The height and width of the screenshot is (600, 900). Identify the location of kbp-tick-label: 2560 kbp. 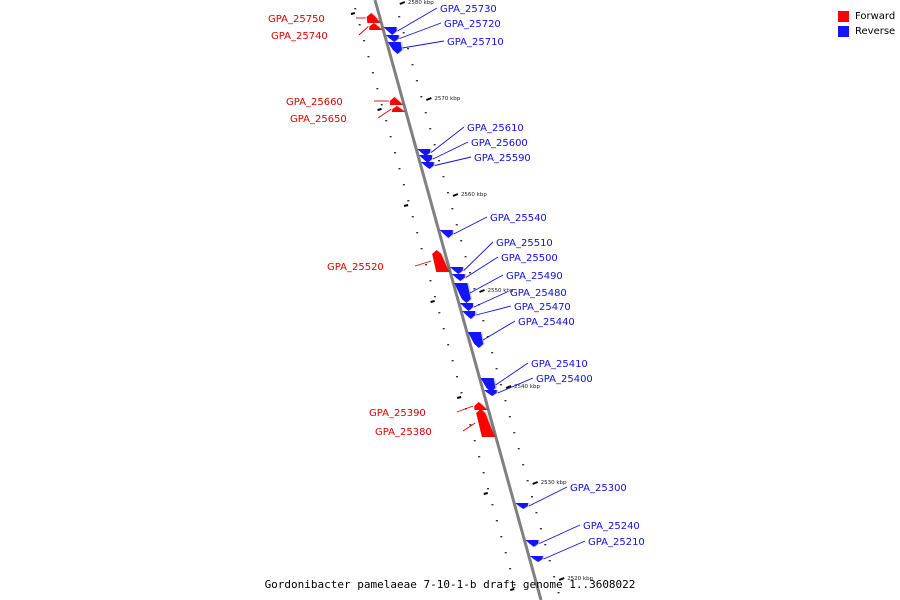
(474, 195).